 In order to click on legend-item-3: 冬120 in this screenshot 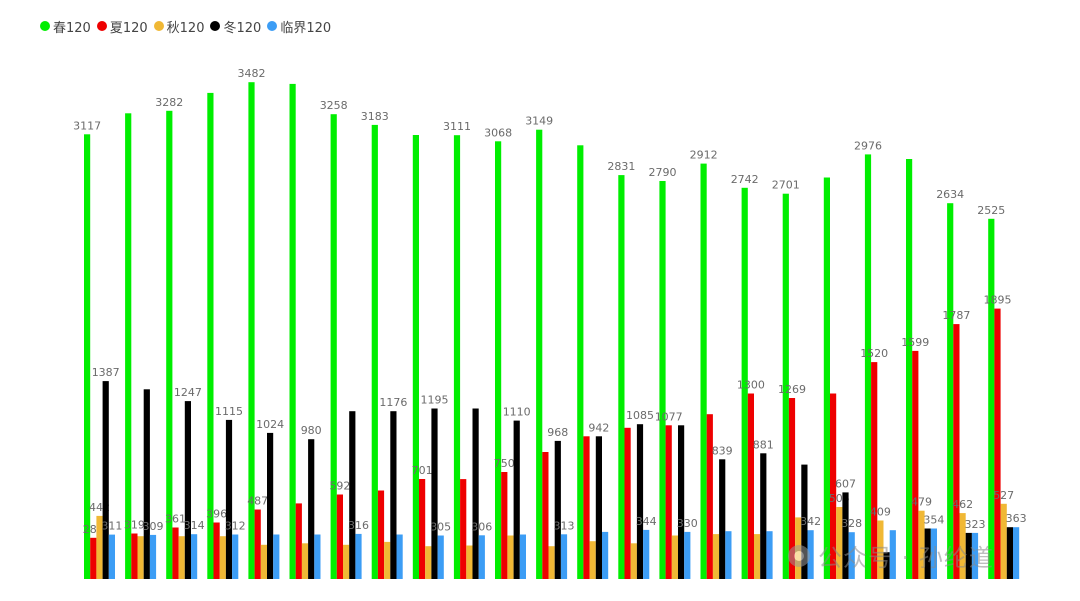, I will do `click(235, 26)`.